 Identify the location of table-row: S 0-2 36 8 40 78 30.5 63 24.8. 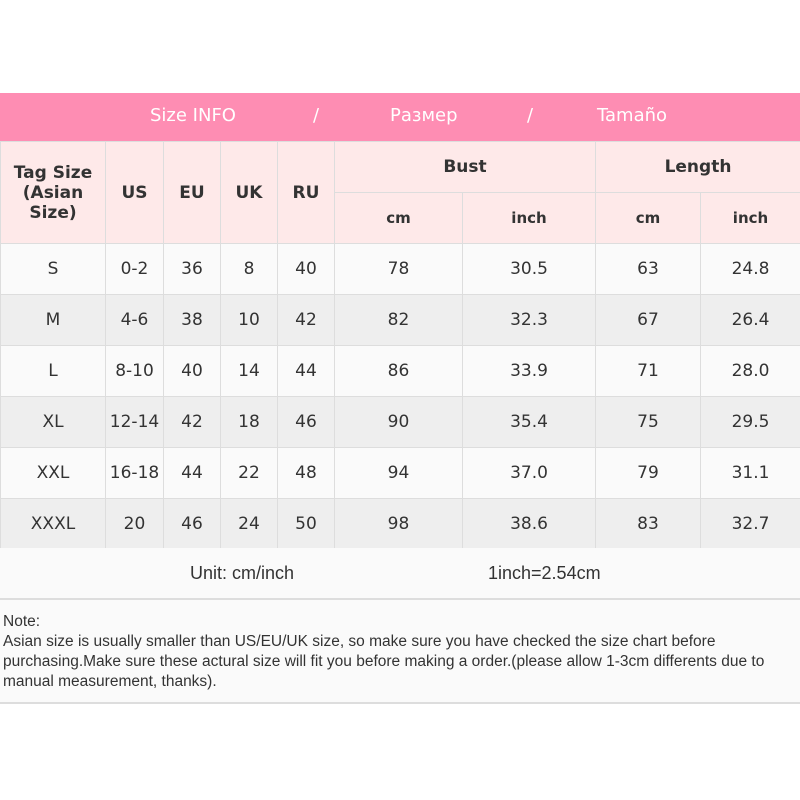
(400, 269).